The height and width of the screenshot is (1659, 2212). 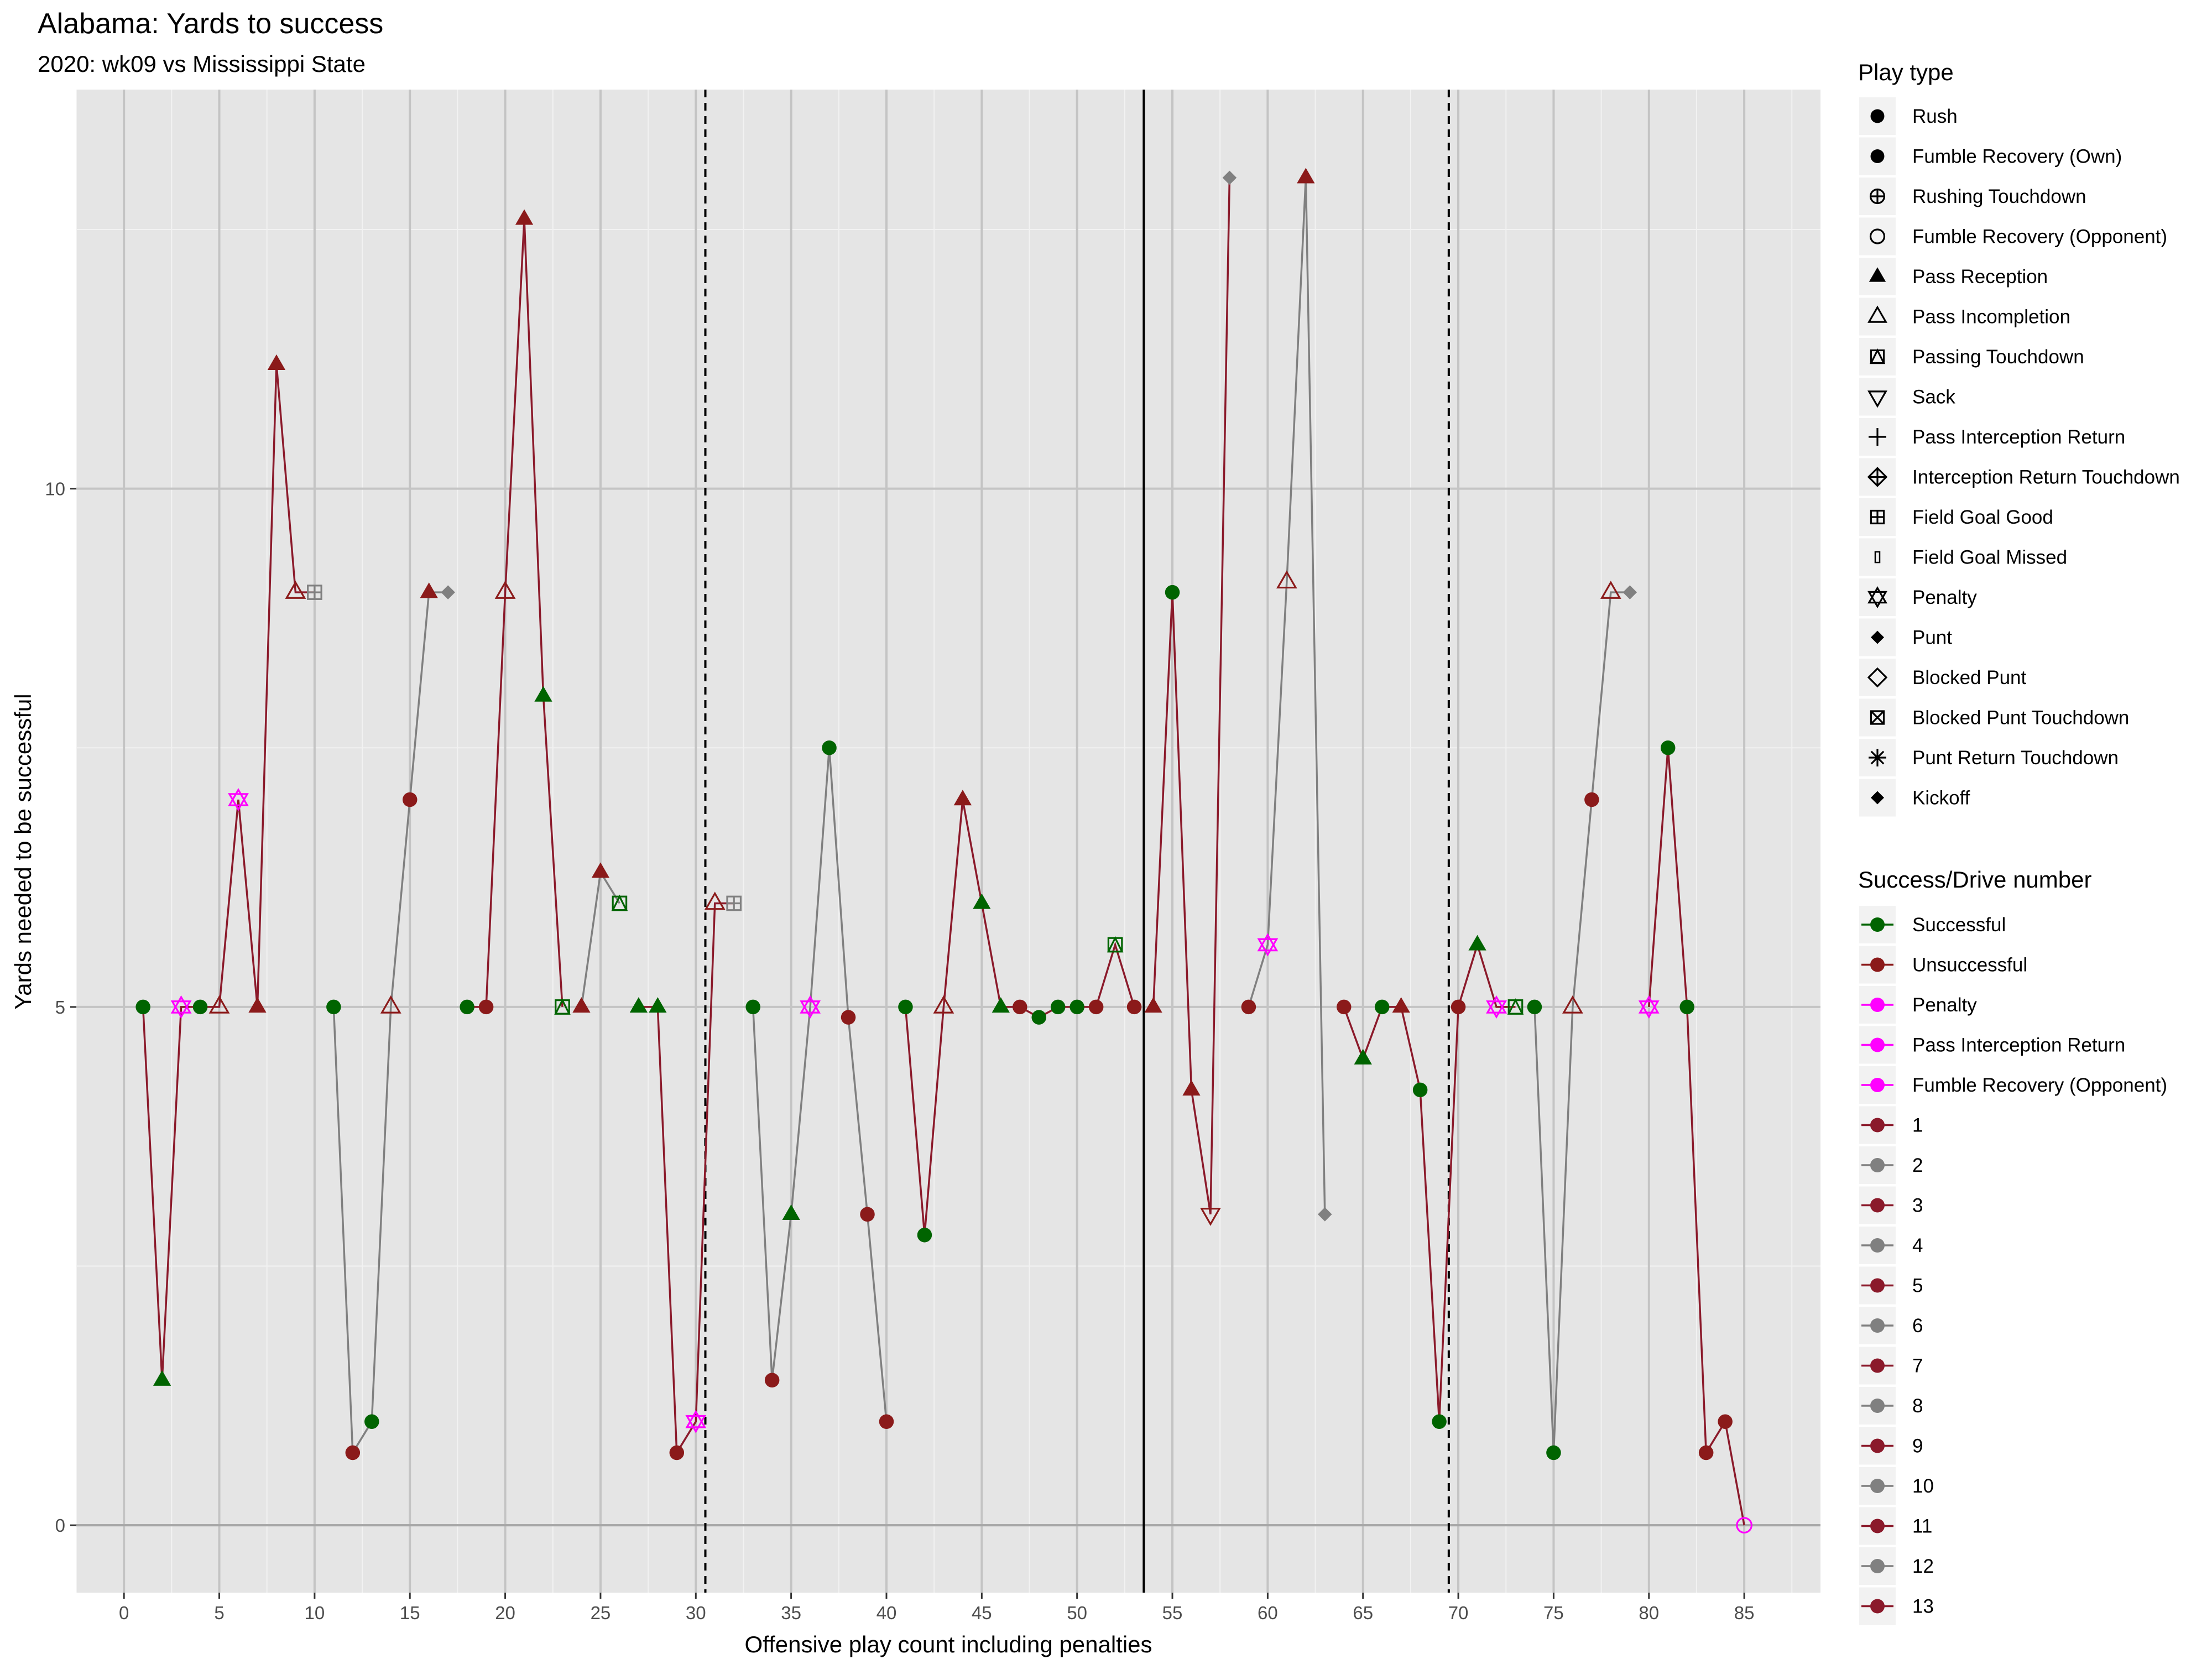 What do you see at coordinates (211, 24) in the screenshot?
I see `chart-title: Alabama: Yards to success` at bounding box center [211, 24].